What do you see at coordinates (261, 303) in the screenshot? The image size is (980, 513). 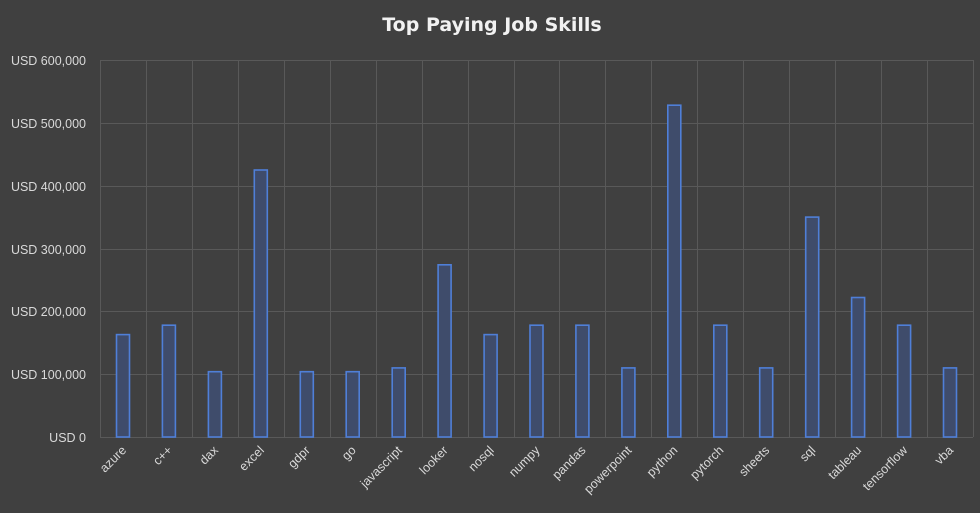 I see `bar-excel` at bounding box center [261, 303].